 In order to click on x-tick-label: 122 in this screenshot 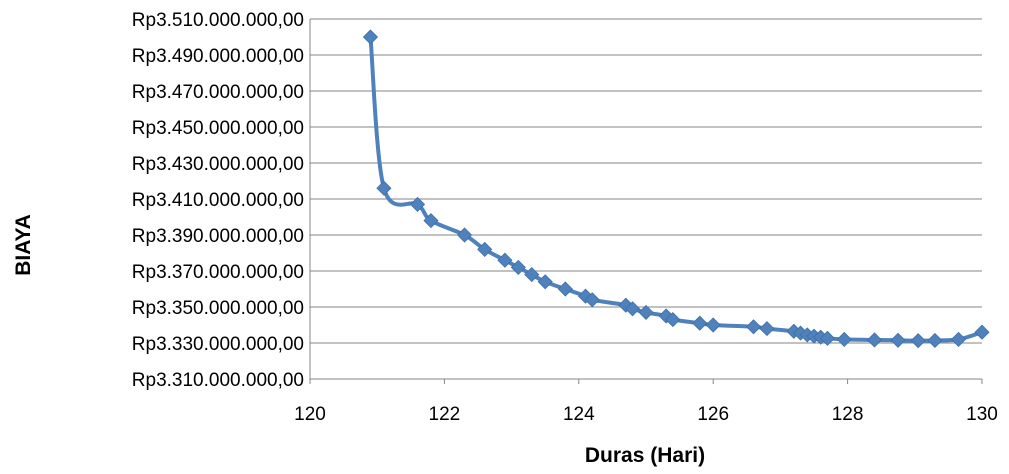, I will do `click(445, 414)`.